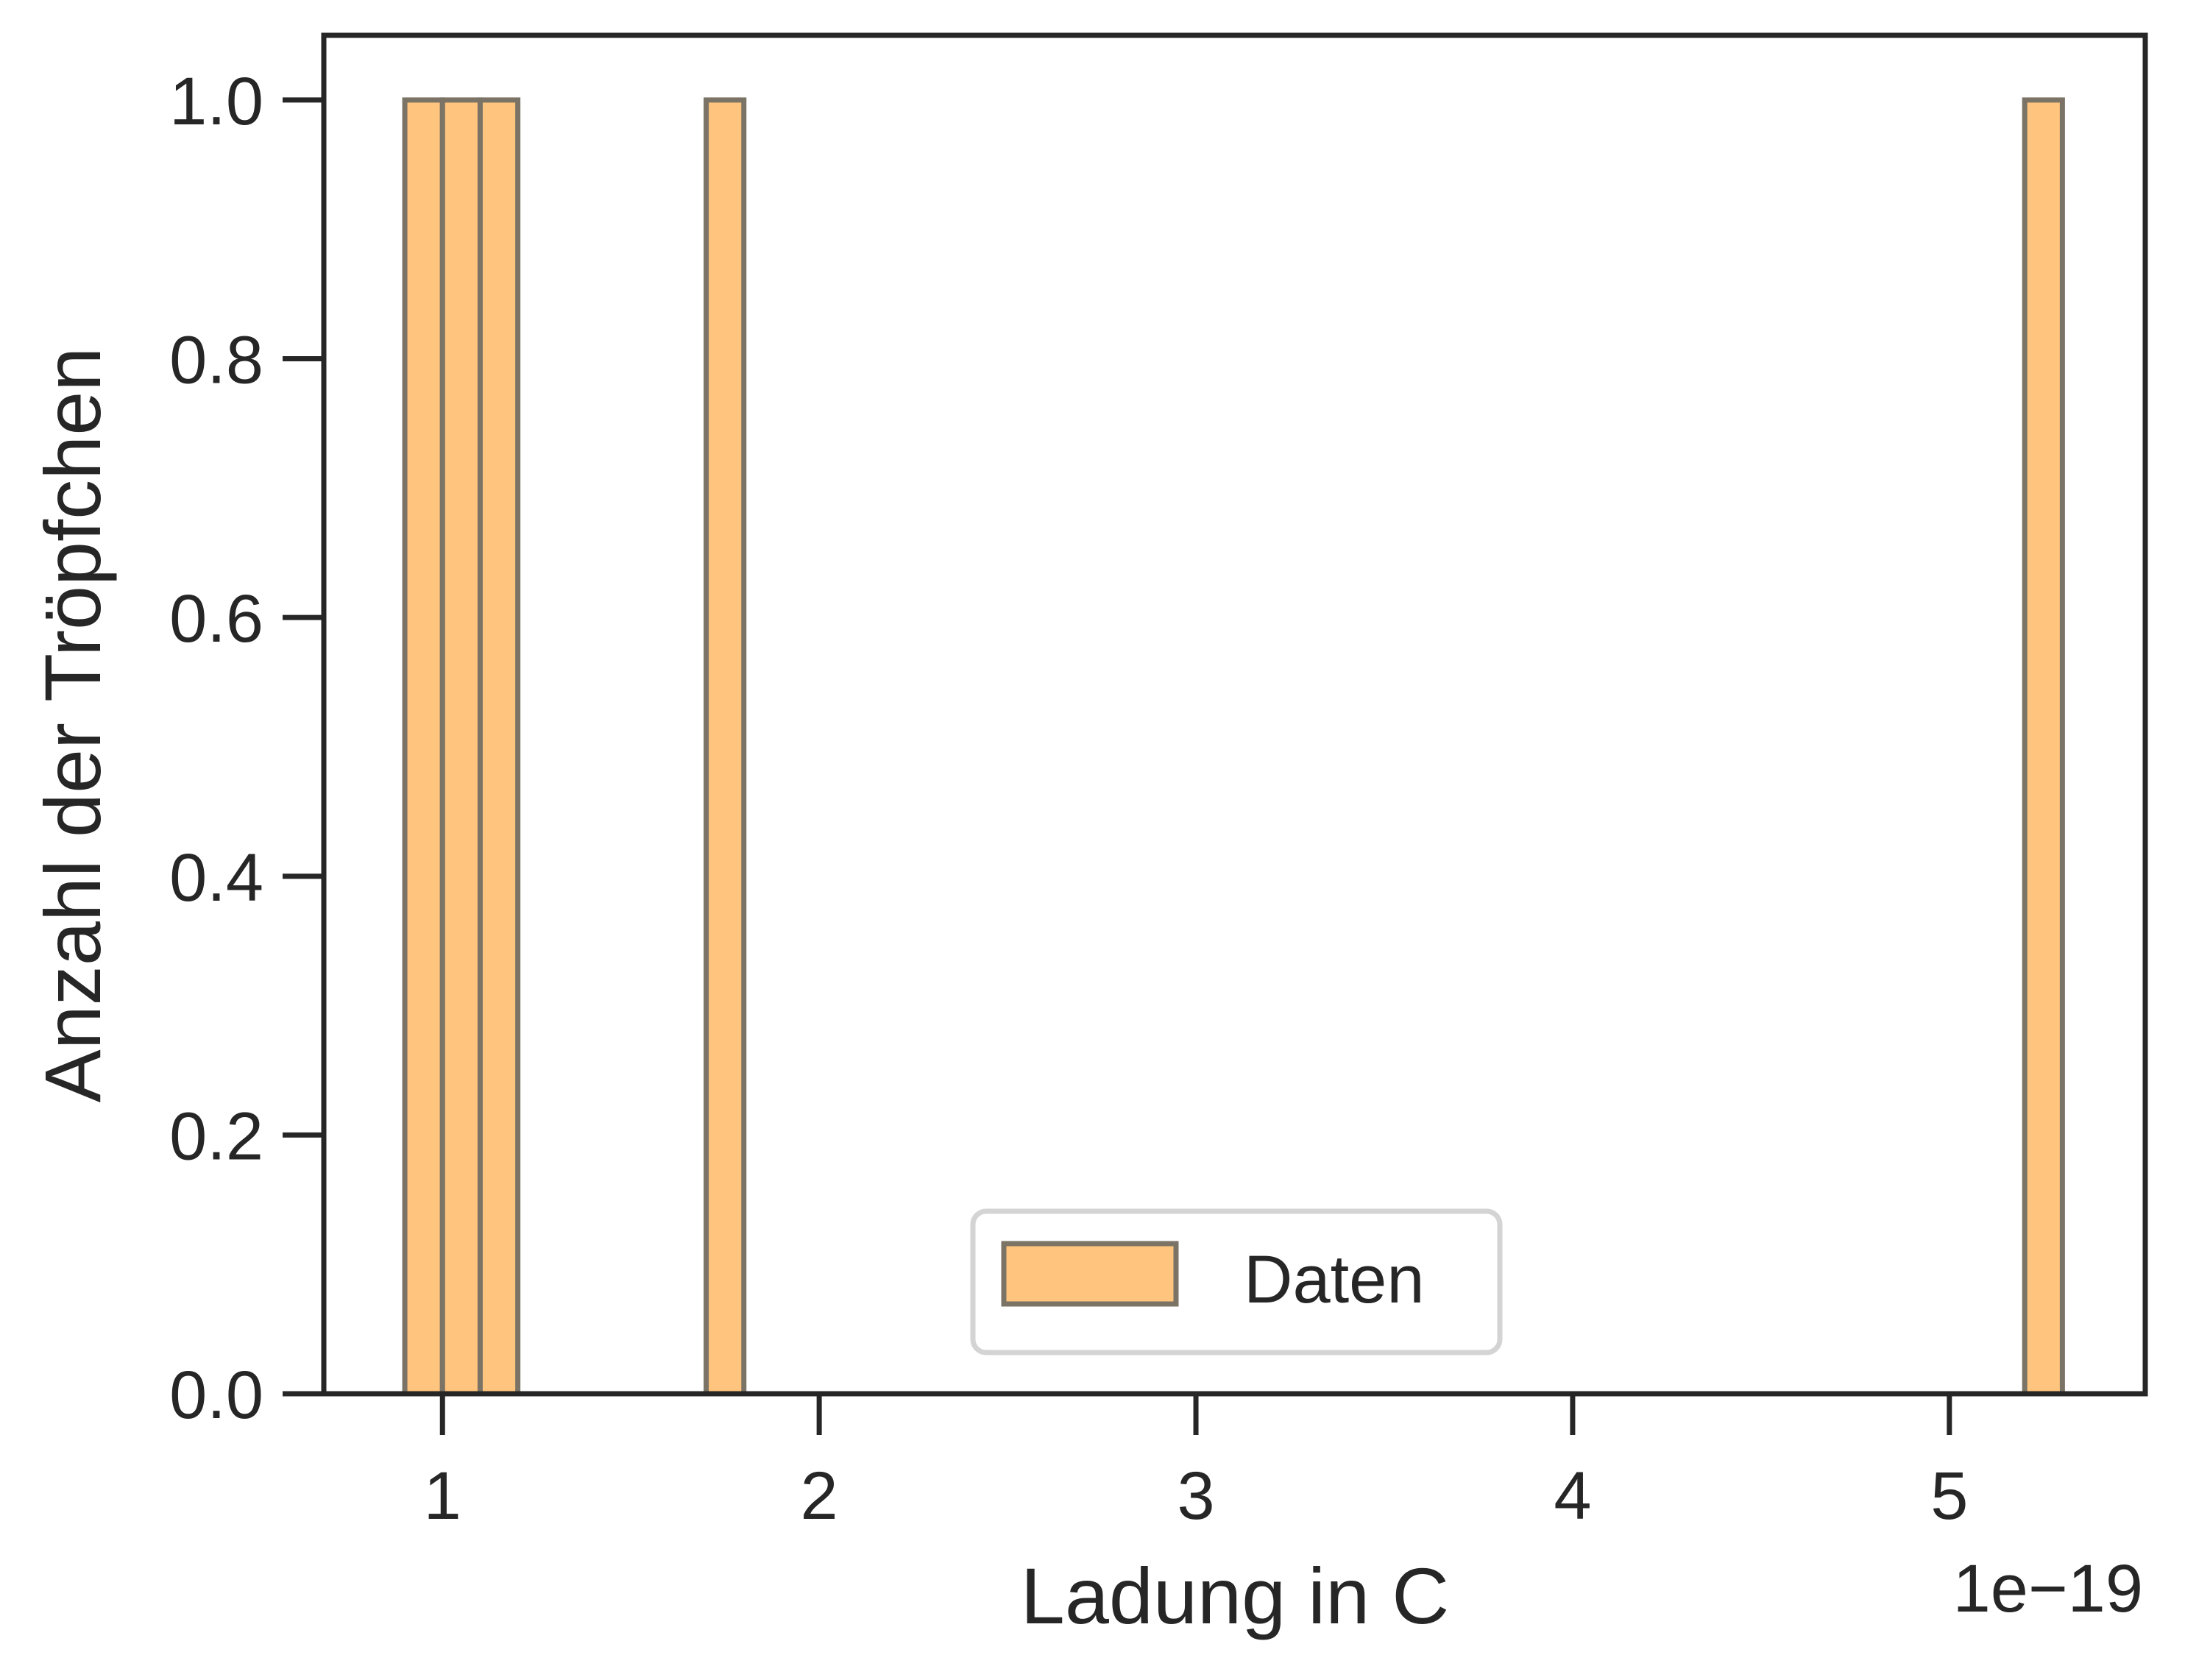  Describe the element at coordinates (1195, 1496) in the screenshot. I see `x-tick-label: 3` at that location.